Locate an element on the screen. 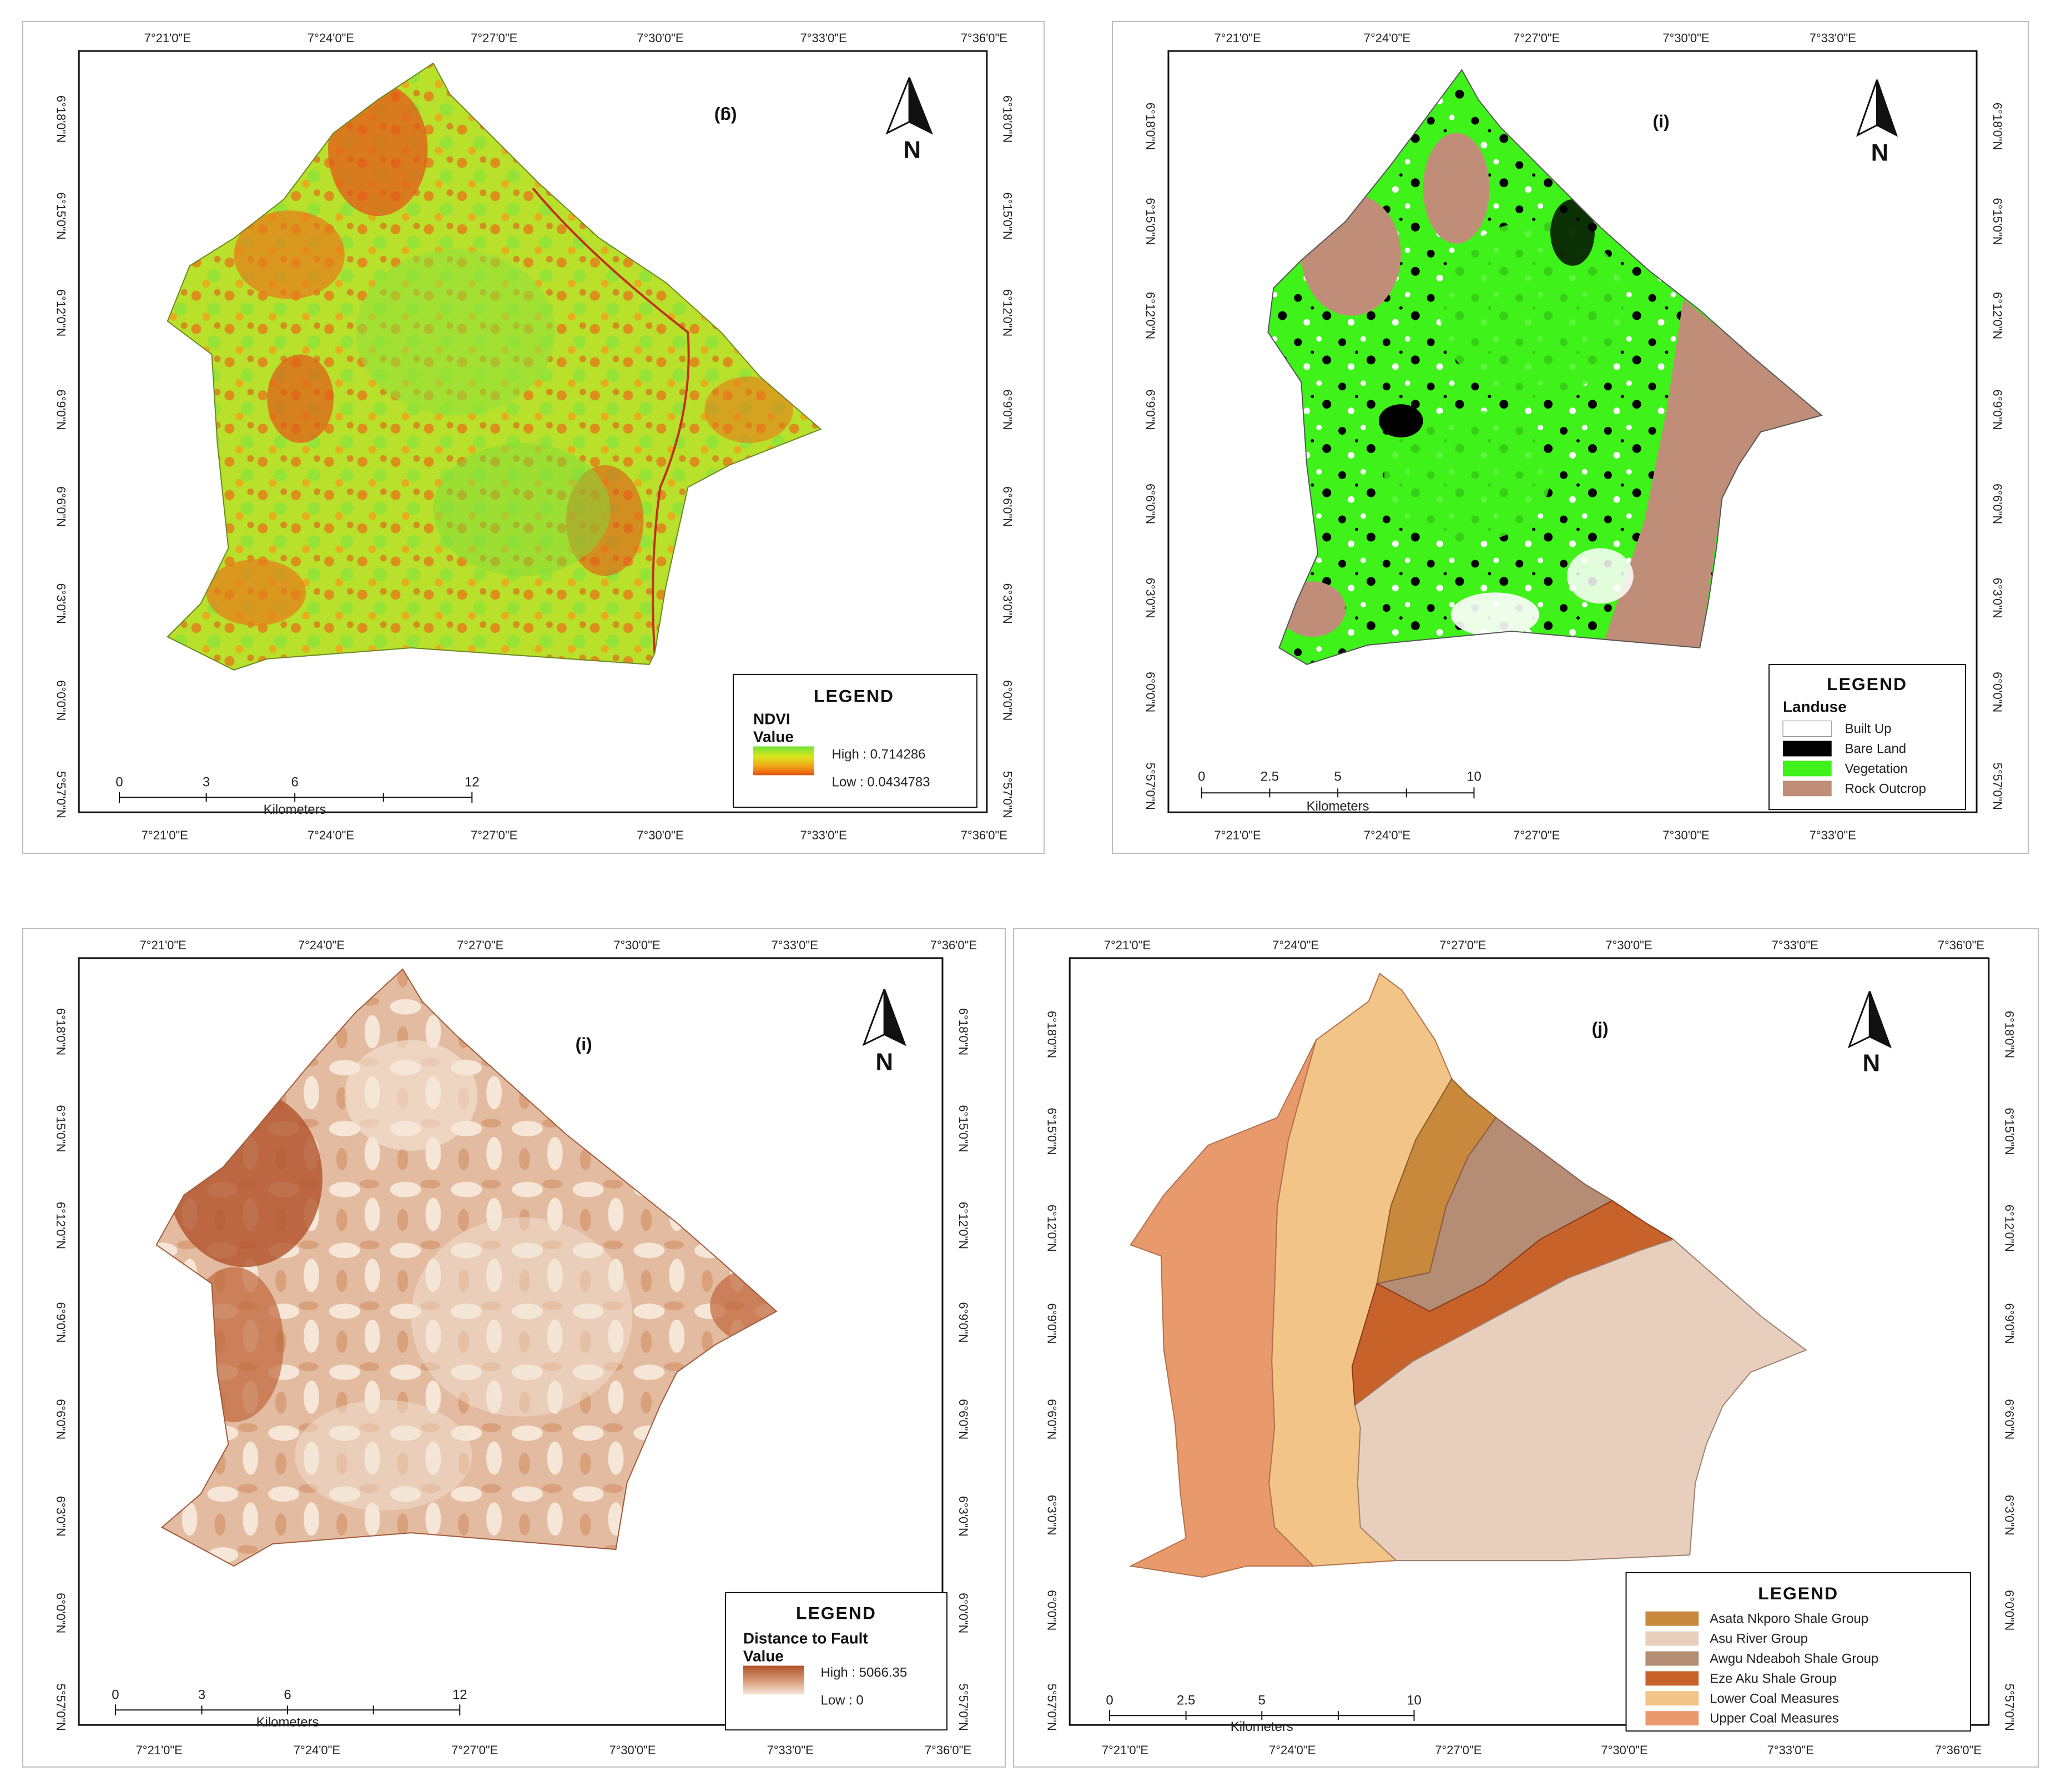 The height and width of the screenshot is (1792, 2056). scale-label: 2.5 is located at coordinates (1186, 1701).